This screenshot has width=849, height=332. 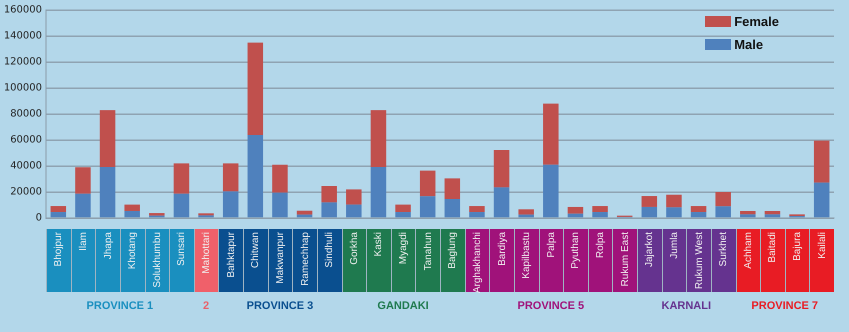 I want to click on x-tick-label: Solukhumbu, so click(x=157, y=260).